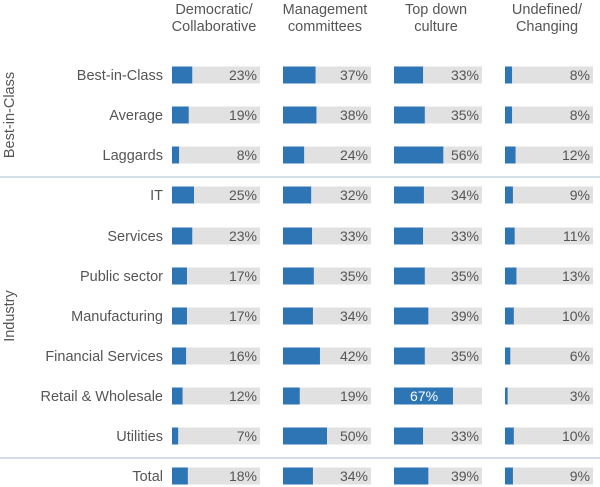 The height and width of the screenshot is (487, 600). What do you see at coordinates (139, 437) in the screenshot?
I see `row-label: Utilities` at bounding box center [139, 437].